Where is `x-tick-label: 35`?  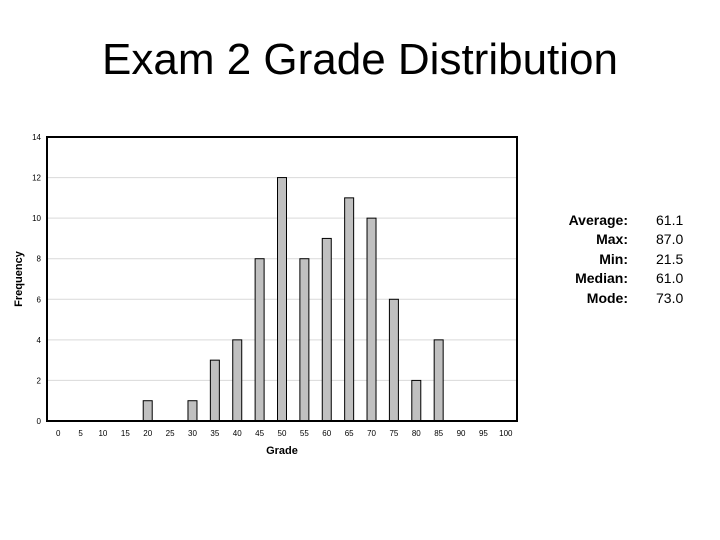 x-tick-label: 35 is located at coordinates (214, 433).